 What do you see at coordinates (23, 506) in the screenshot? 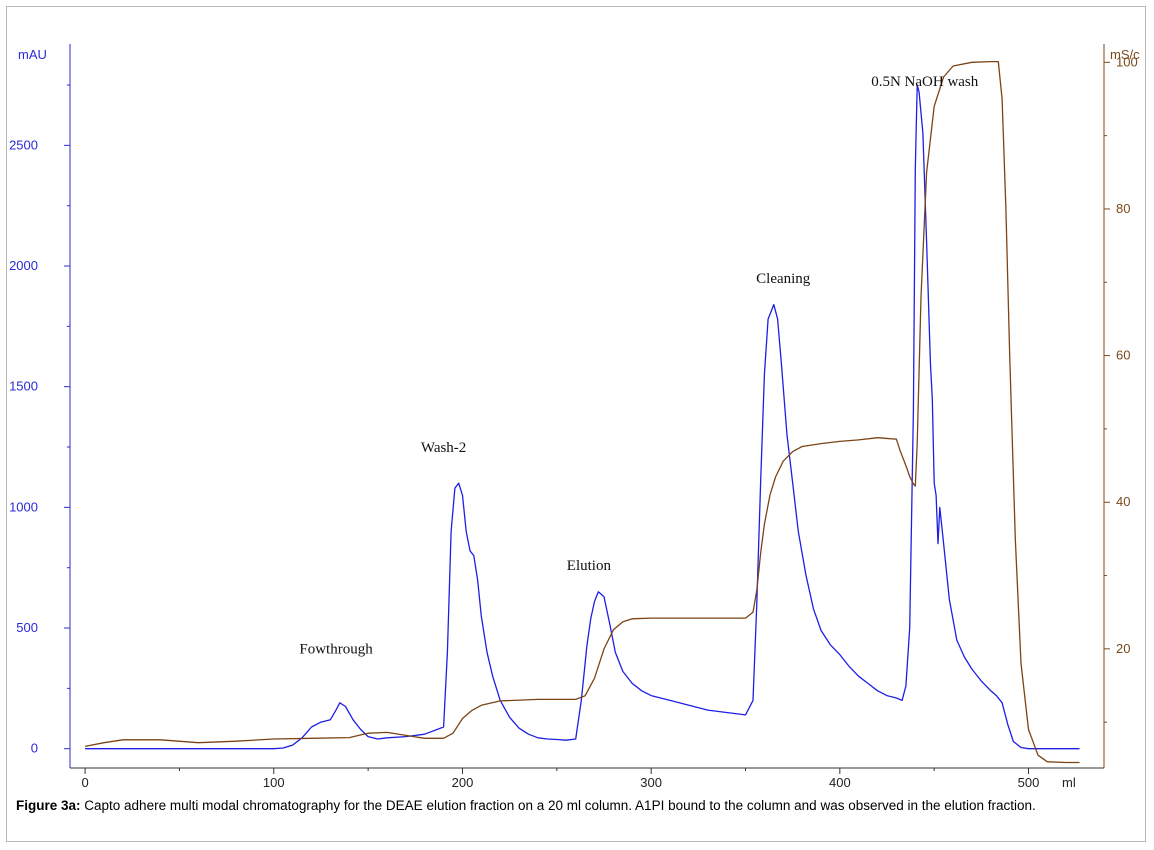
I see `y-left-tick-label: 1000` at bounding box center [23, 506].